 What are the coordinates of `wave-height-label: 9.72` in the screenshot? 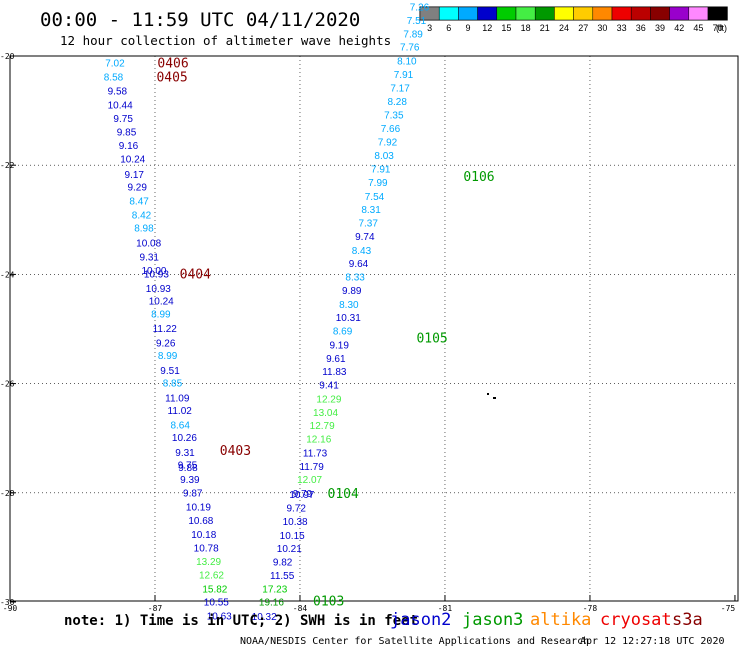 It's located at (296, 509).